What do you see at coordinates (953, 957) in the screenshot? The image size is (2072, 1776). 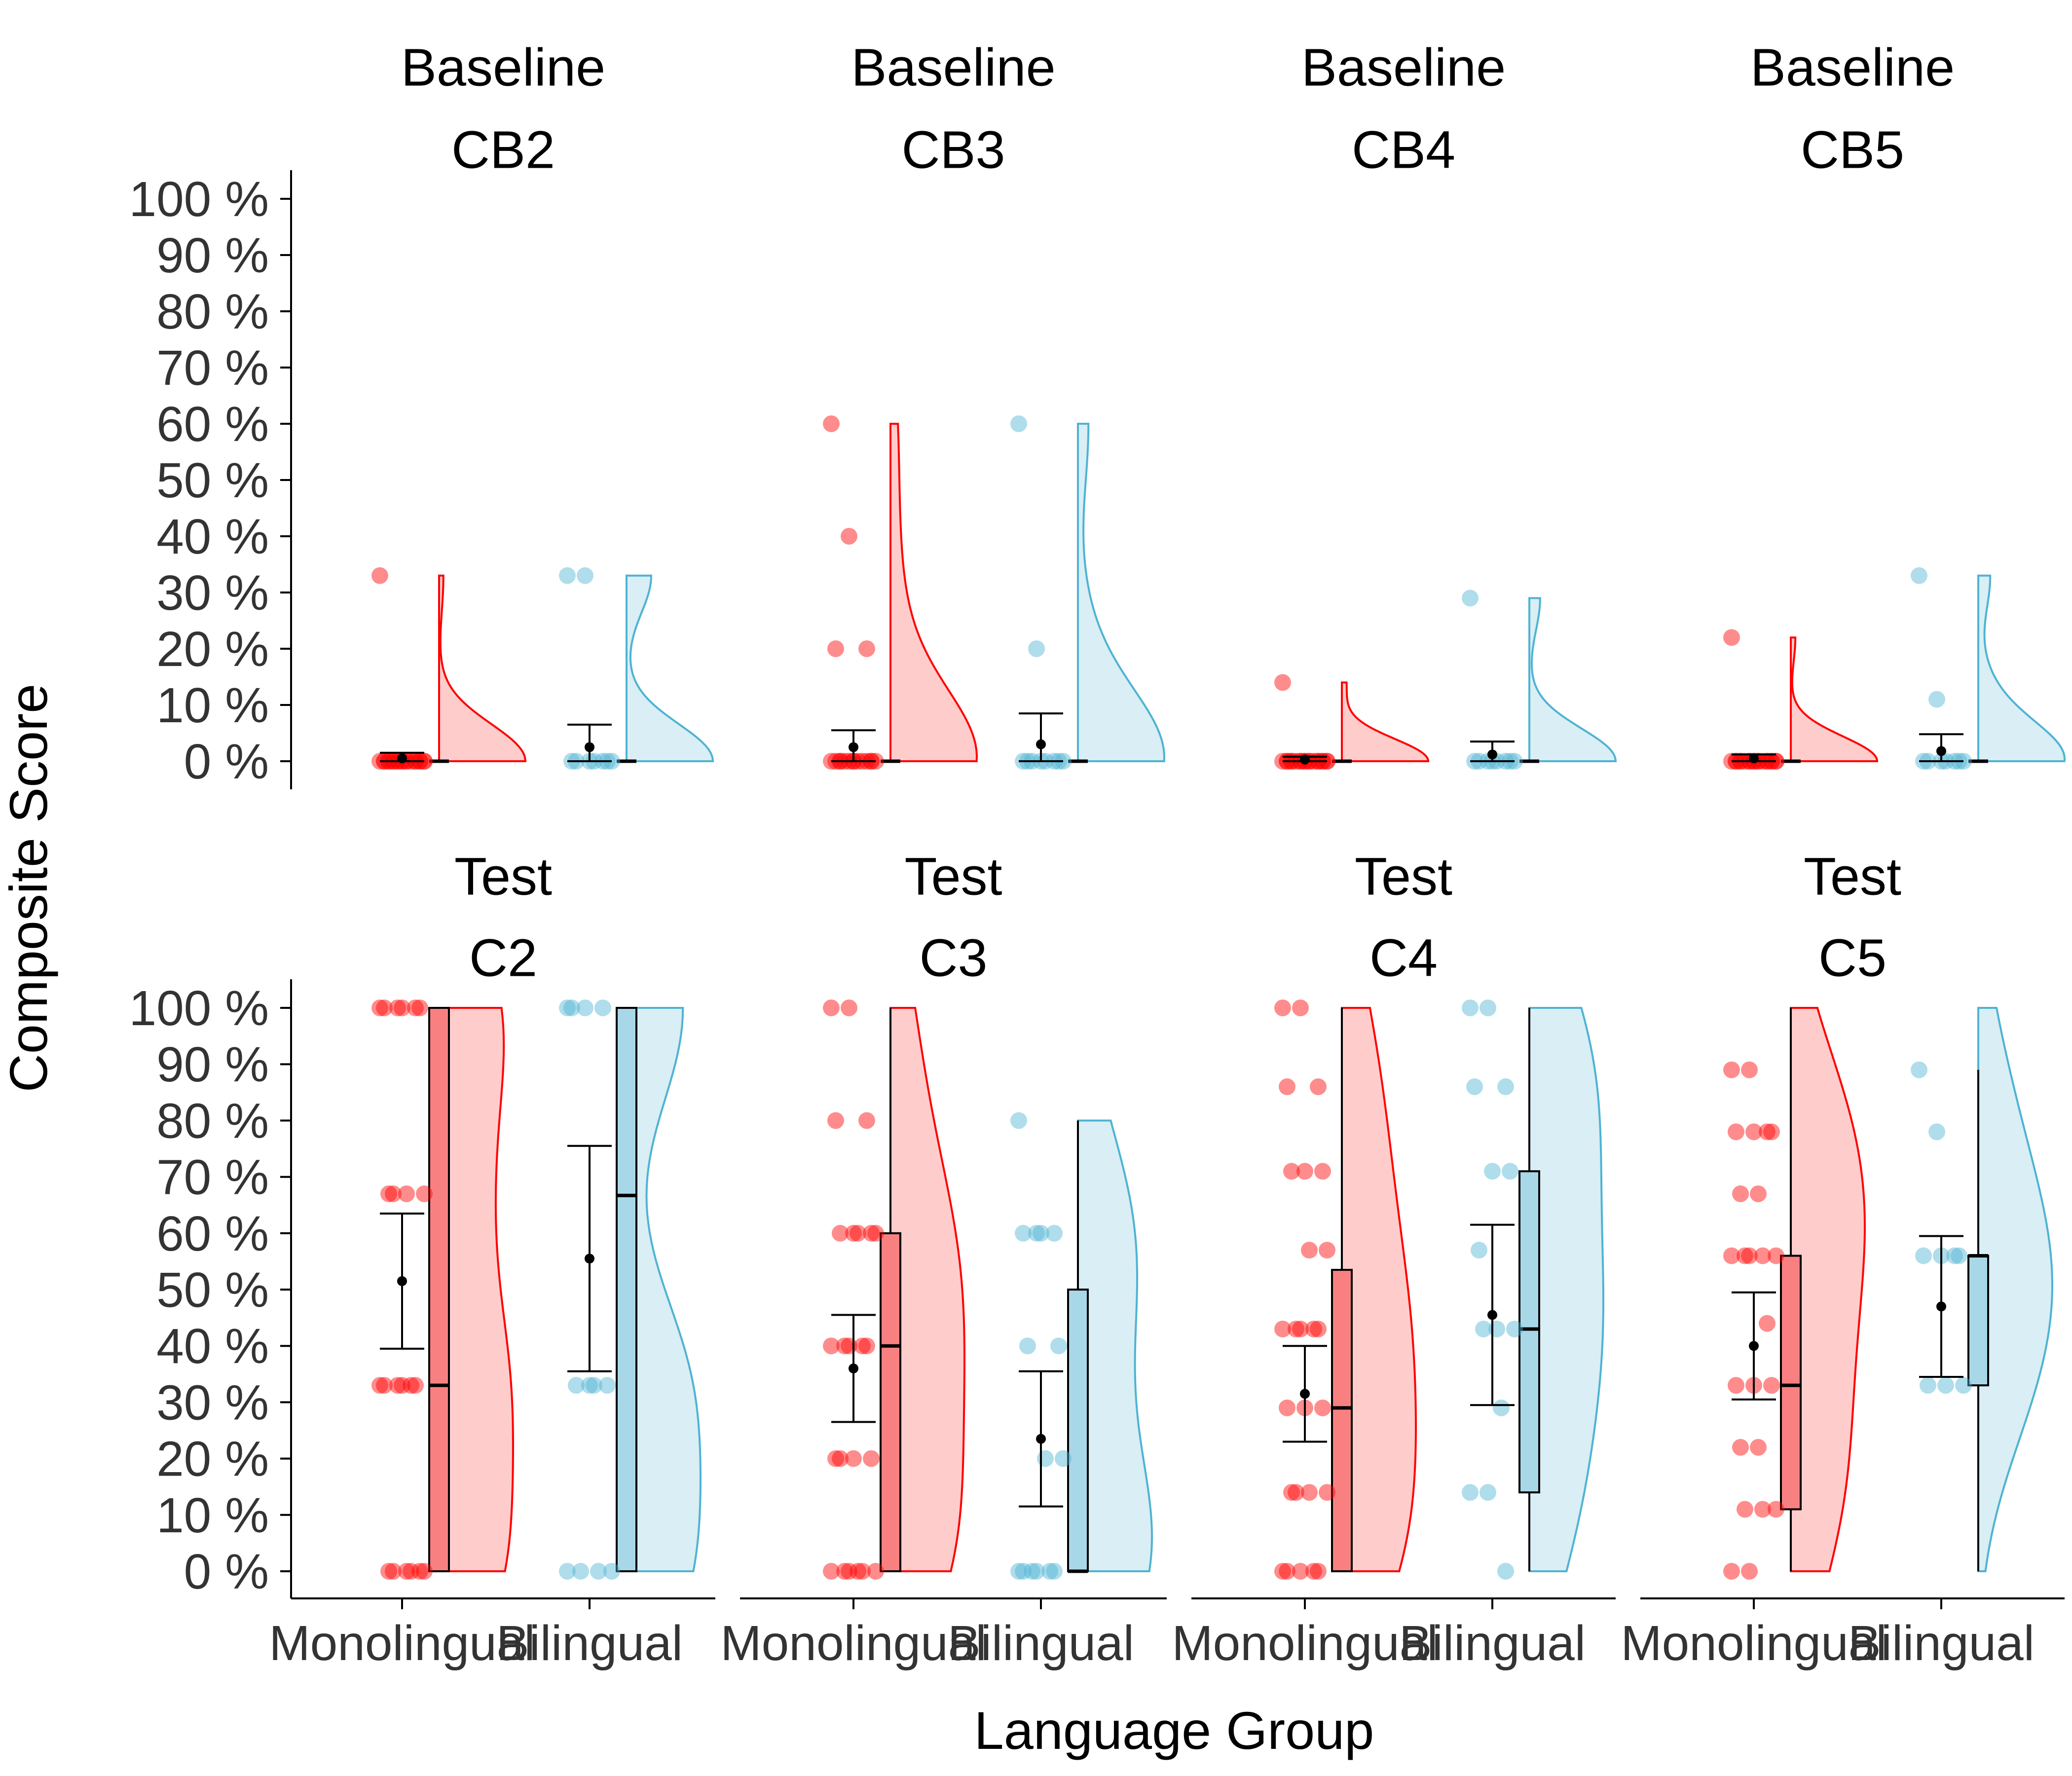 I see `panel-title-line2: C3` at bounding box center [953, 957].